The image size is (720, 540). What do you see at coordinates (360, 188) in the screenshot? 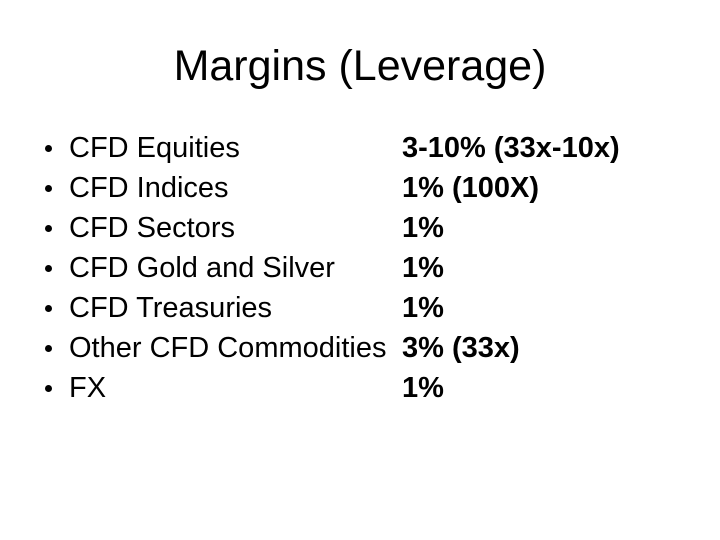
I see `list-item: CFD Indices 1% (100X)` at bounding box center [360, 188].